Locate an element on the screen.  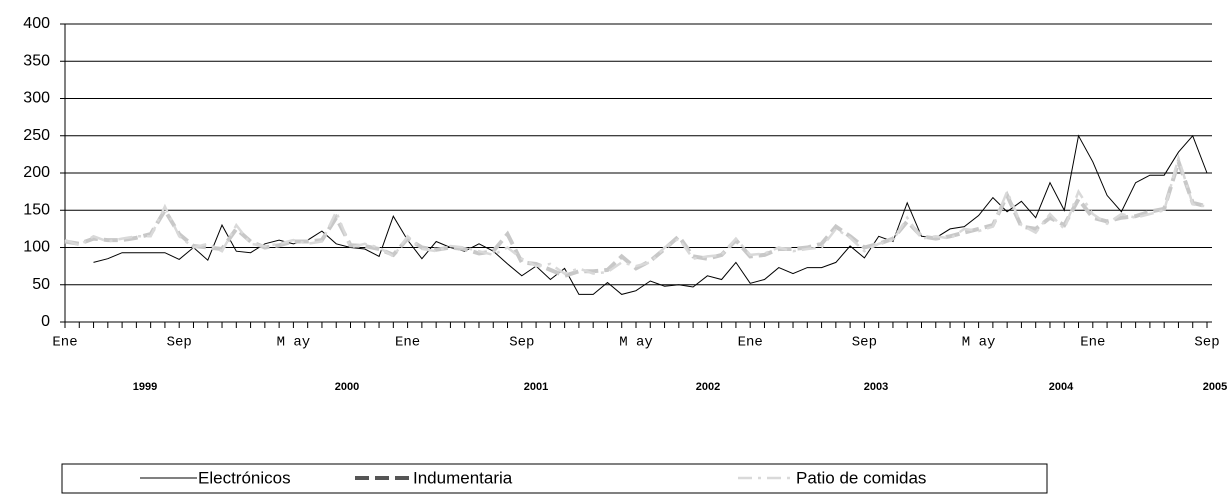
year-label: 2005 is located at coordinates (1215, 387).